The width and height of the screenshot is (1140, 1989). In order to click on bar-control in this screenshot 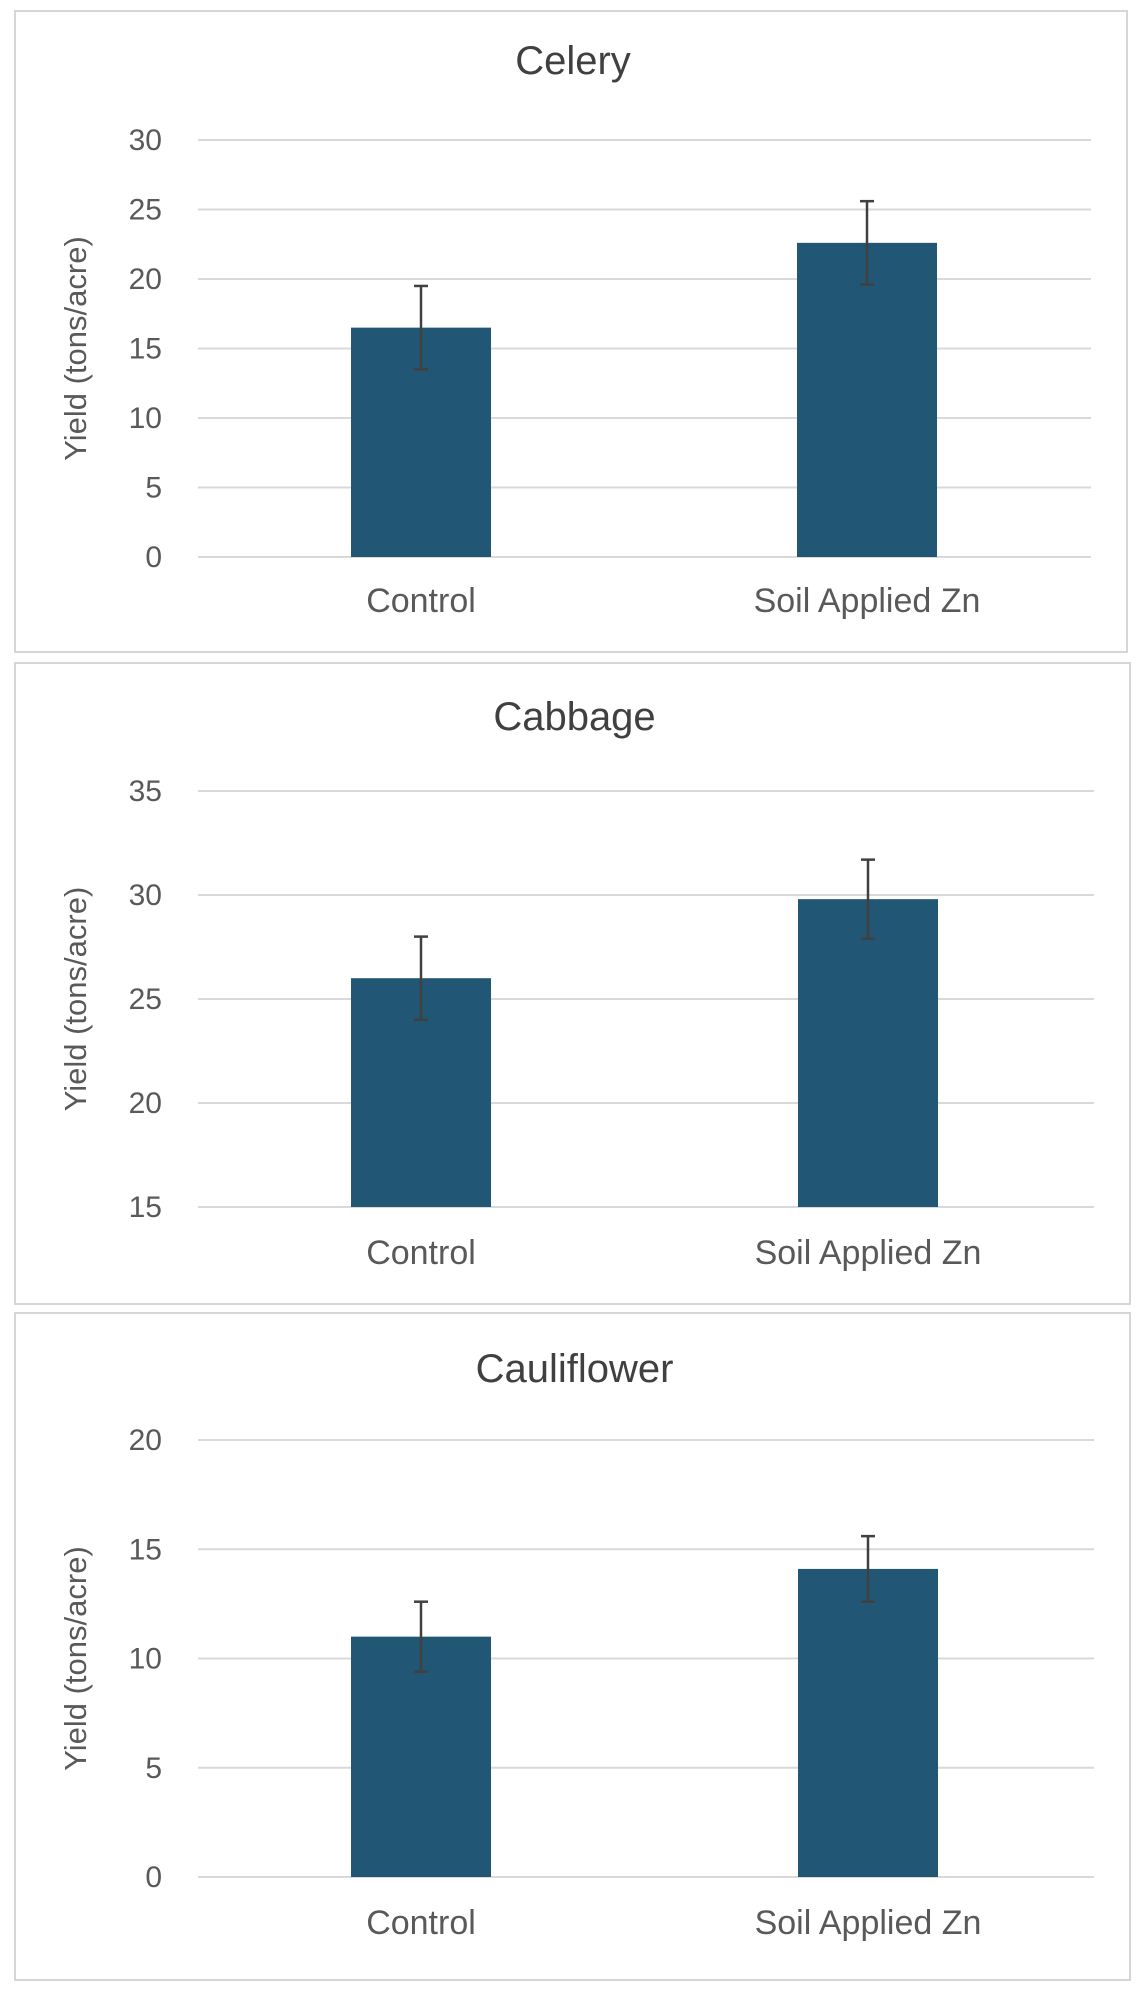, I will do `click(421, 1756)`.